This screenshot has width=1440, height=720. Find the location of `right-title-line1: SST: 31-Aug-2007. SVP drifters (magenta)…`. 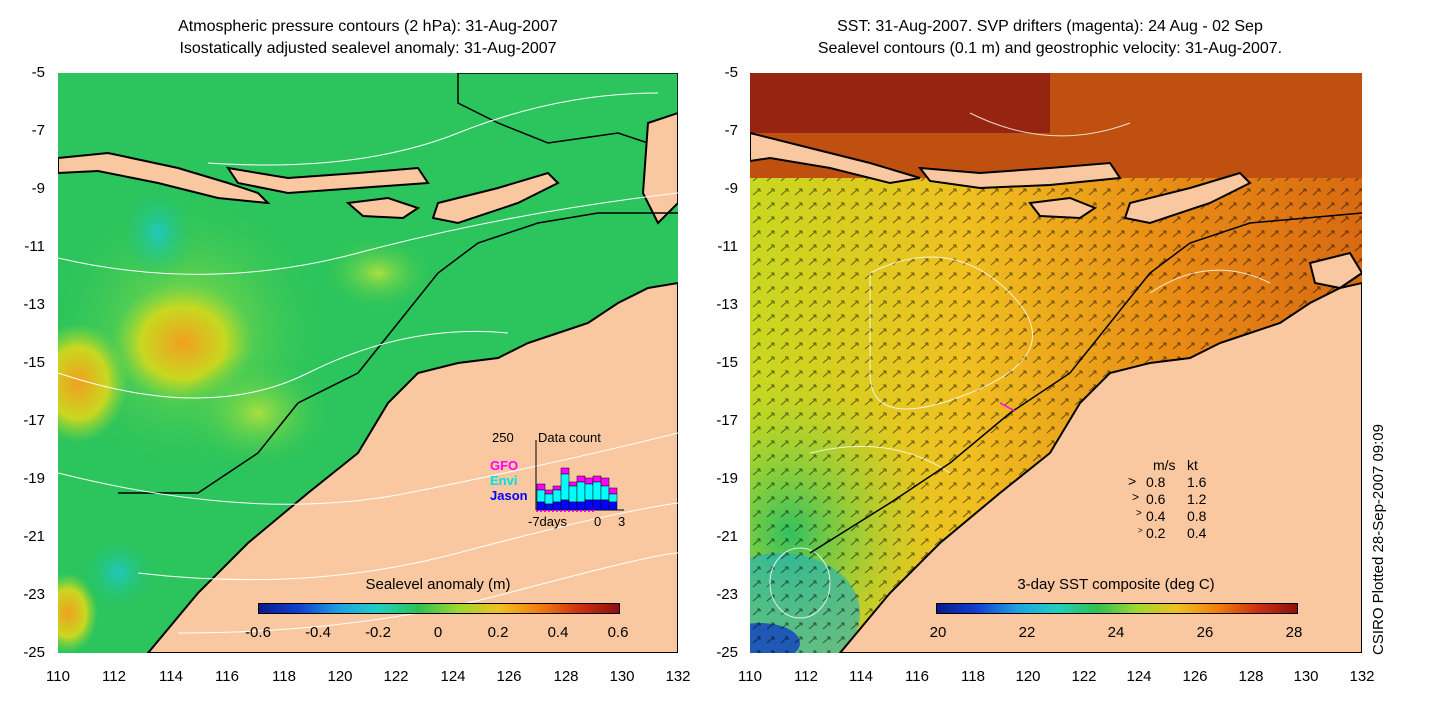

right-title-line1: SST: 31-Aug-2007. SVP drifters (magenta)… is located at coordinates (1050, 26).